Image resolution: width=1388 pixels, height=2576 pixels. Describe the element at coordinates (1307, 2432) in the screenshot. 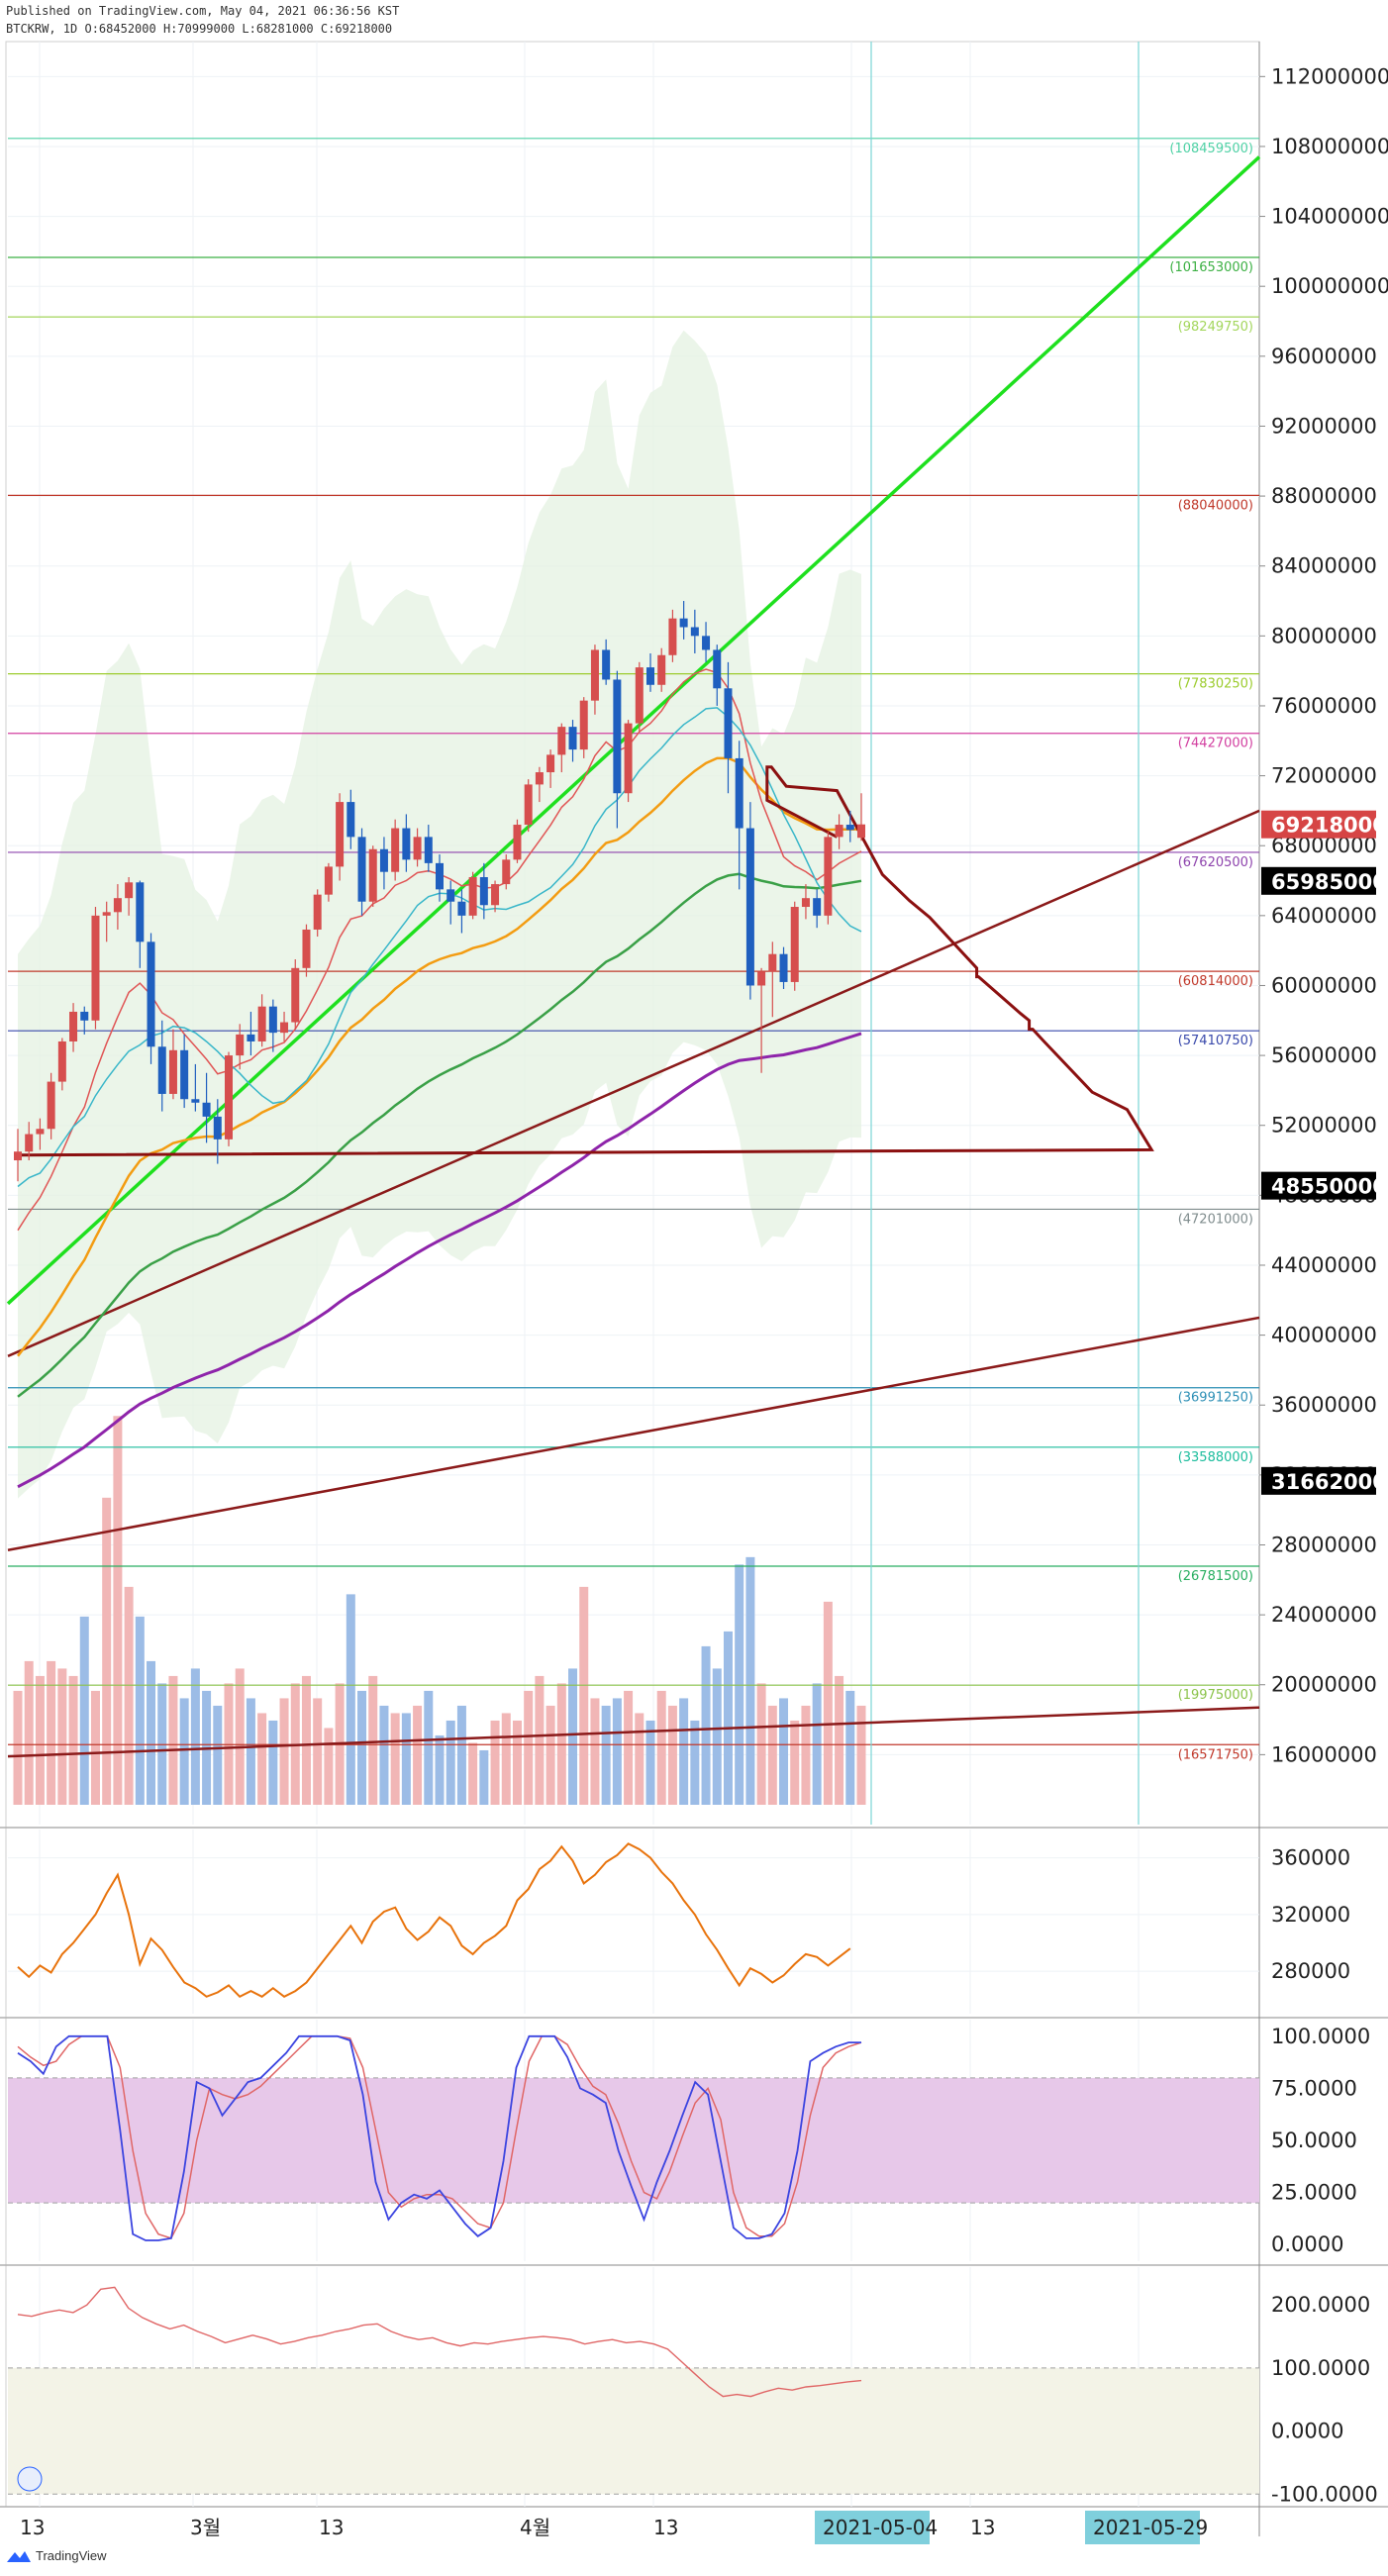

I see `cci-tick-label: 0.0000` at that location.